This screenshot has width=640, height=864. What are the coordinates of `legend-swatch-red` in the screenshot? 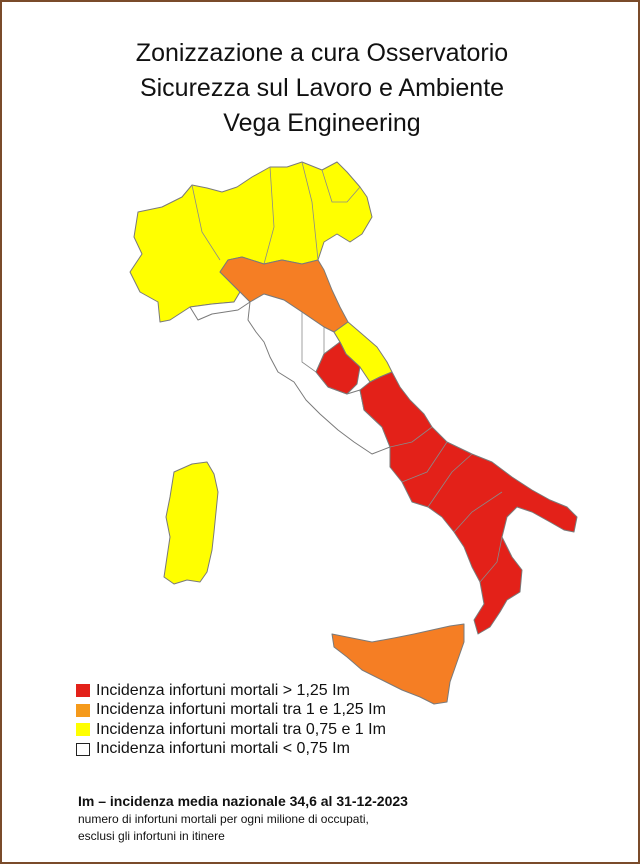 It's located at (83, 691).